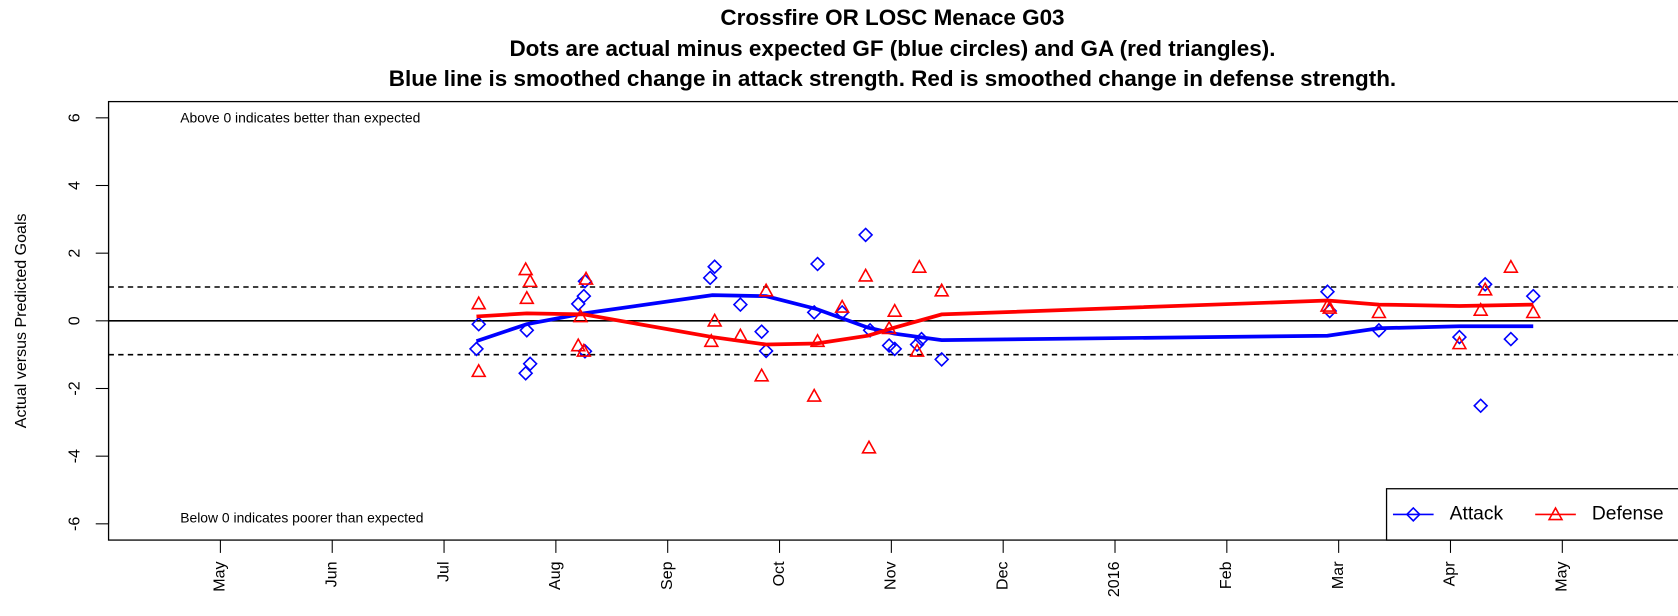  I want to click on legend-box, so click(1531, 514).